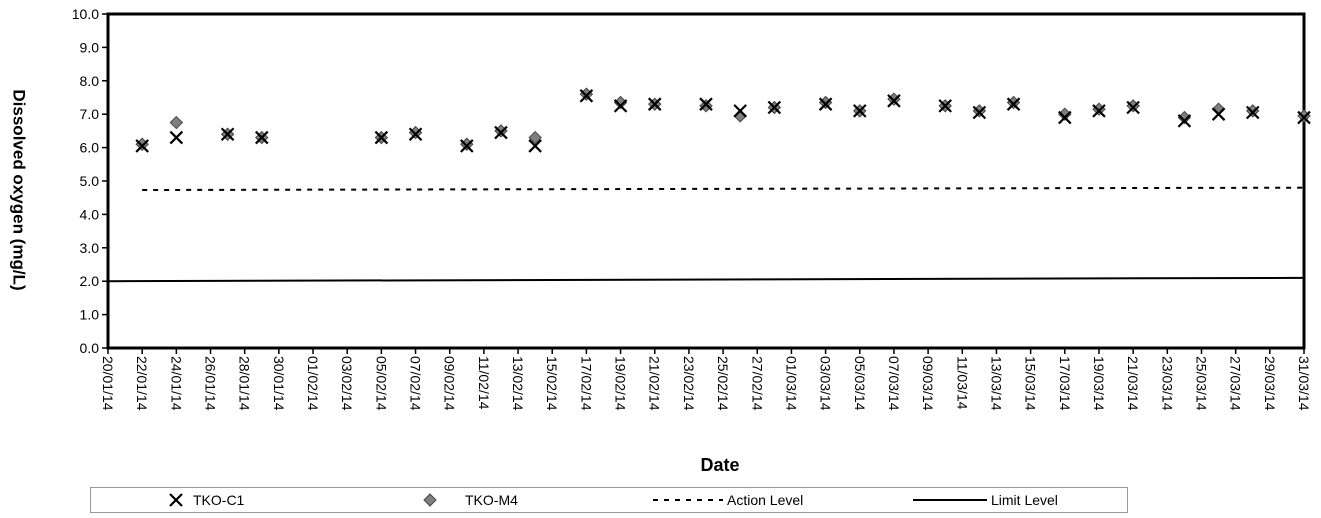 The width and height of the screenshot is (1321, 518). Describe the element at coordinates (176, 500) in the screenshot. I see `x-marker-icon` at that location.